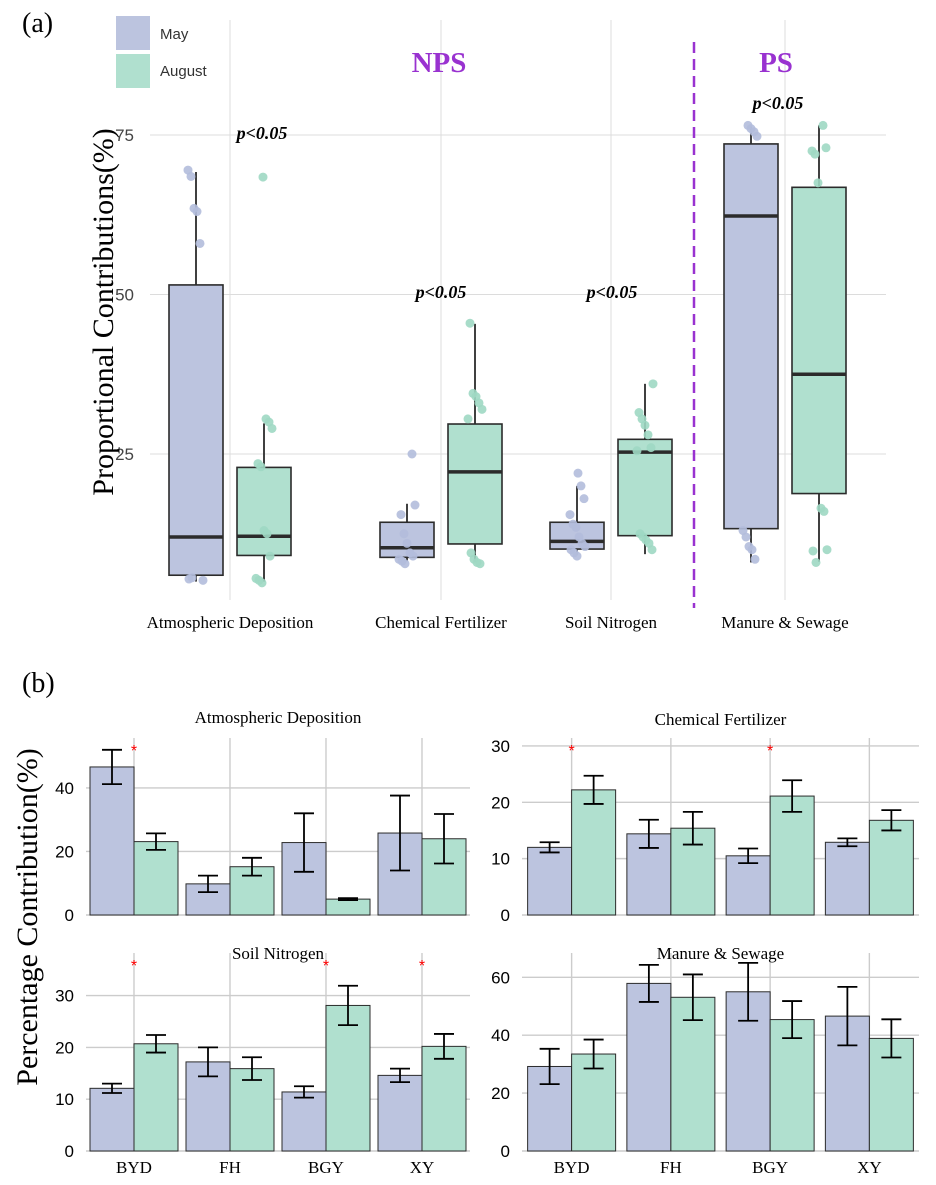 The width and height of the screenshot is (936, 1185). What do you see at coordinates (439, 63) in the screenshot?
I see `nps-group-label: NPS` at bounding box center [439, 63].